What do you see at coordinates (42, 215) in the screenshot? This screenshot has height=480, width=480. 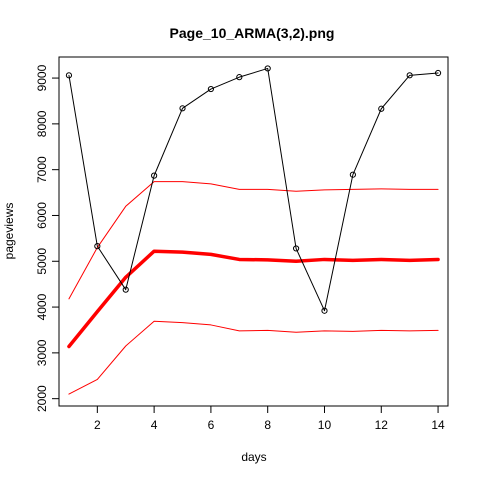 I see `y-tick-label: 6000` at bounding box center [42, 215].